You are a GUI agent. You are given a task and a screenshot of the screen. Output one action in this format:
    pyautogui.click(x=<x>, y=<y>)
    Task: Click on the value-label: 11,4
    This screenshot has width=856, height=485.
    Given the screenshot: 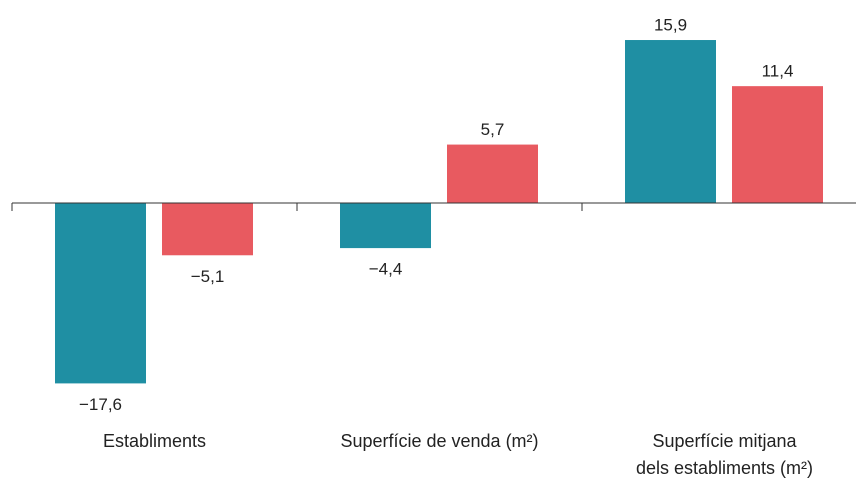 What is the action you would take?
    pyautogui.click(x=778, y=71)
    